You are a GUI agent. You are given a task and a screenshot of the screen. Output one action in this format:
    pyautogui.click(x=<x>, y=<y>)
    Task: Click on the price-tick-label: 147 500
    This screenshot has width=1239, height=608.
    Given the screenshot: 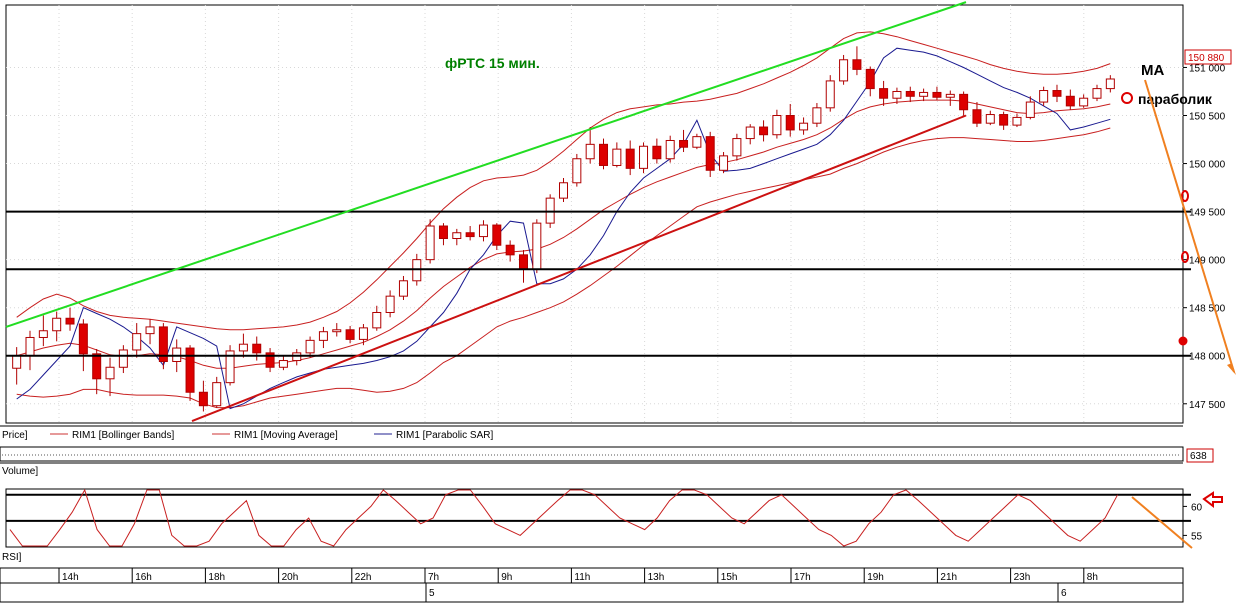 What is the action you would take?
    pyautogui.click(x=1207, y=405)
    